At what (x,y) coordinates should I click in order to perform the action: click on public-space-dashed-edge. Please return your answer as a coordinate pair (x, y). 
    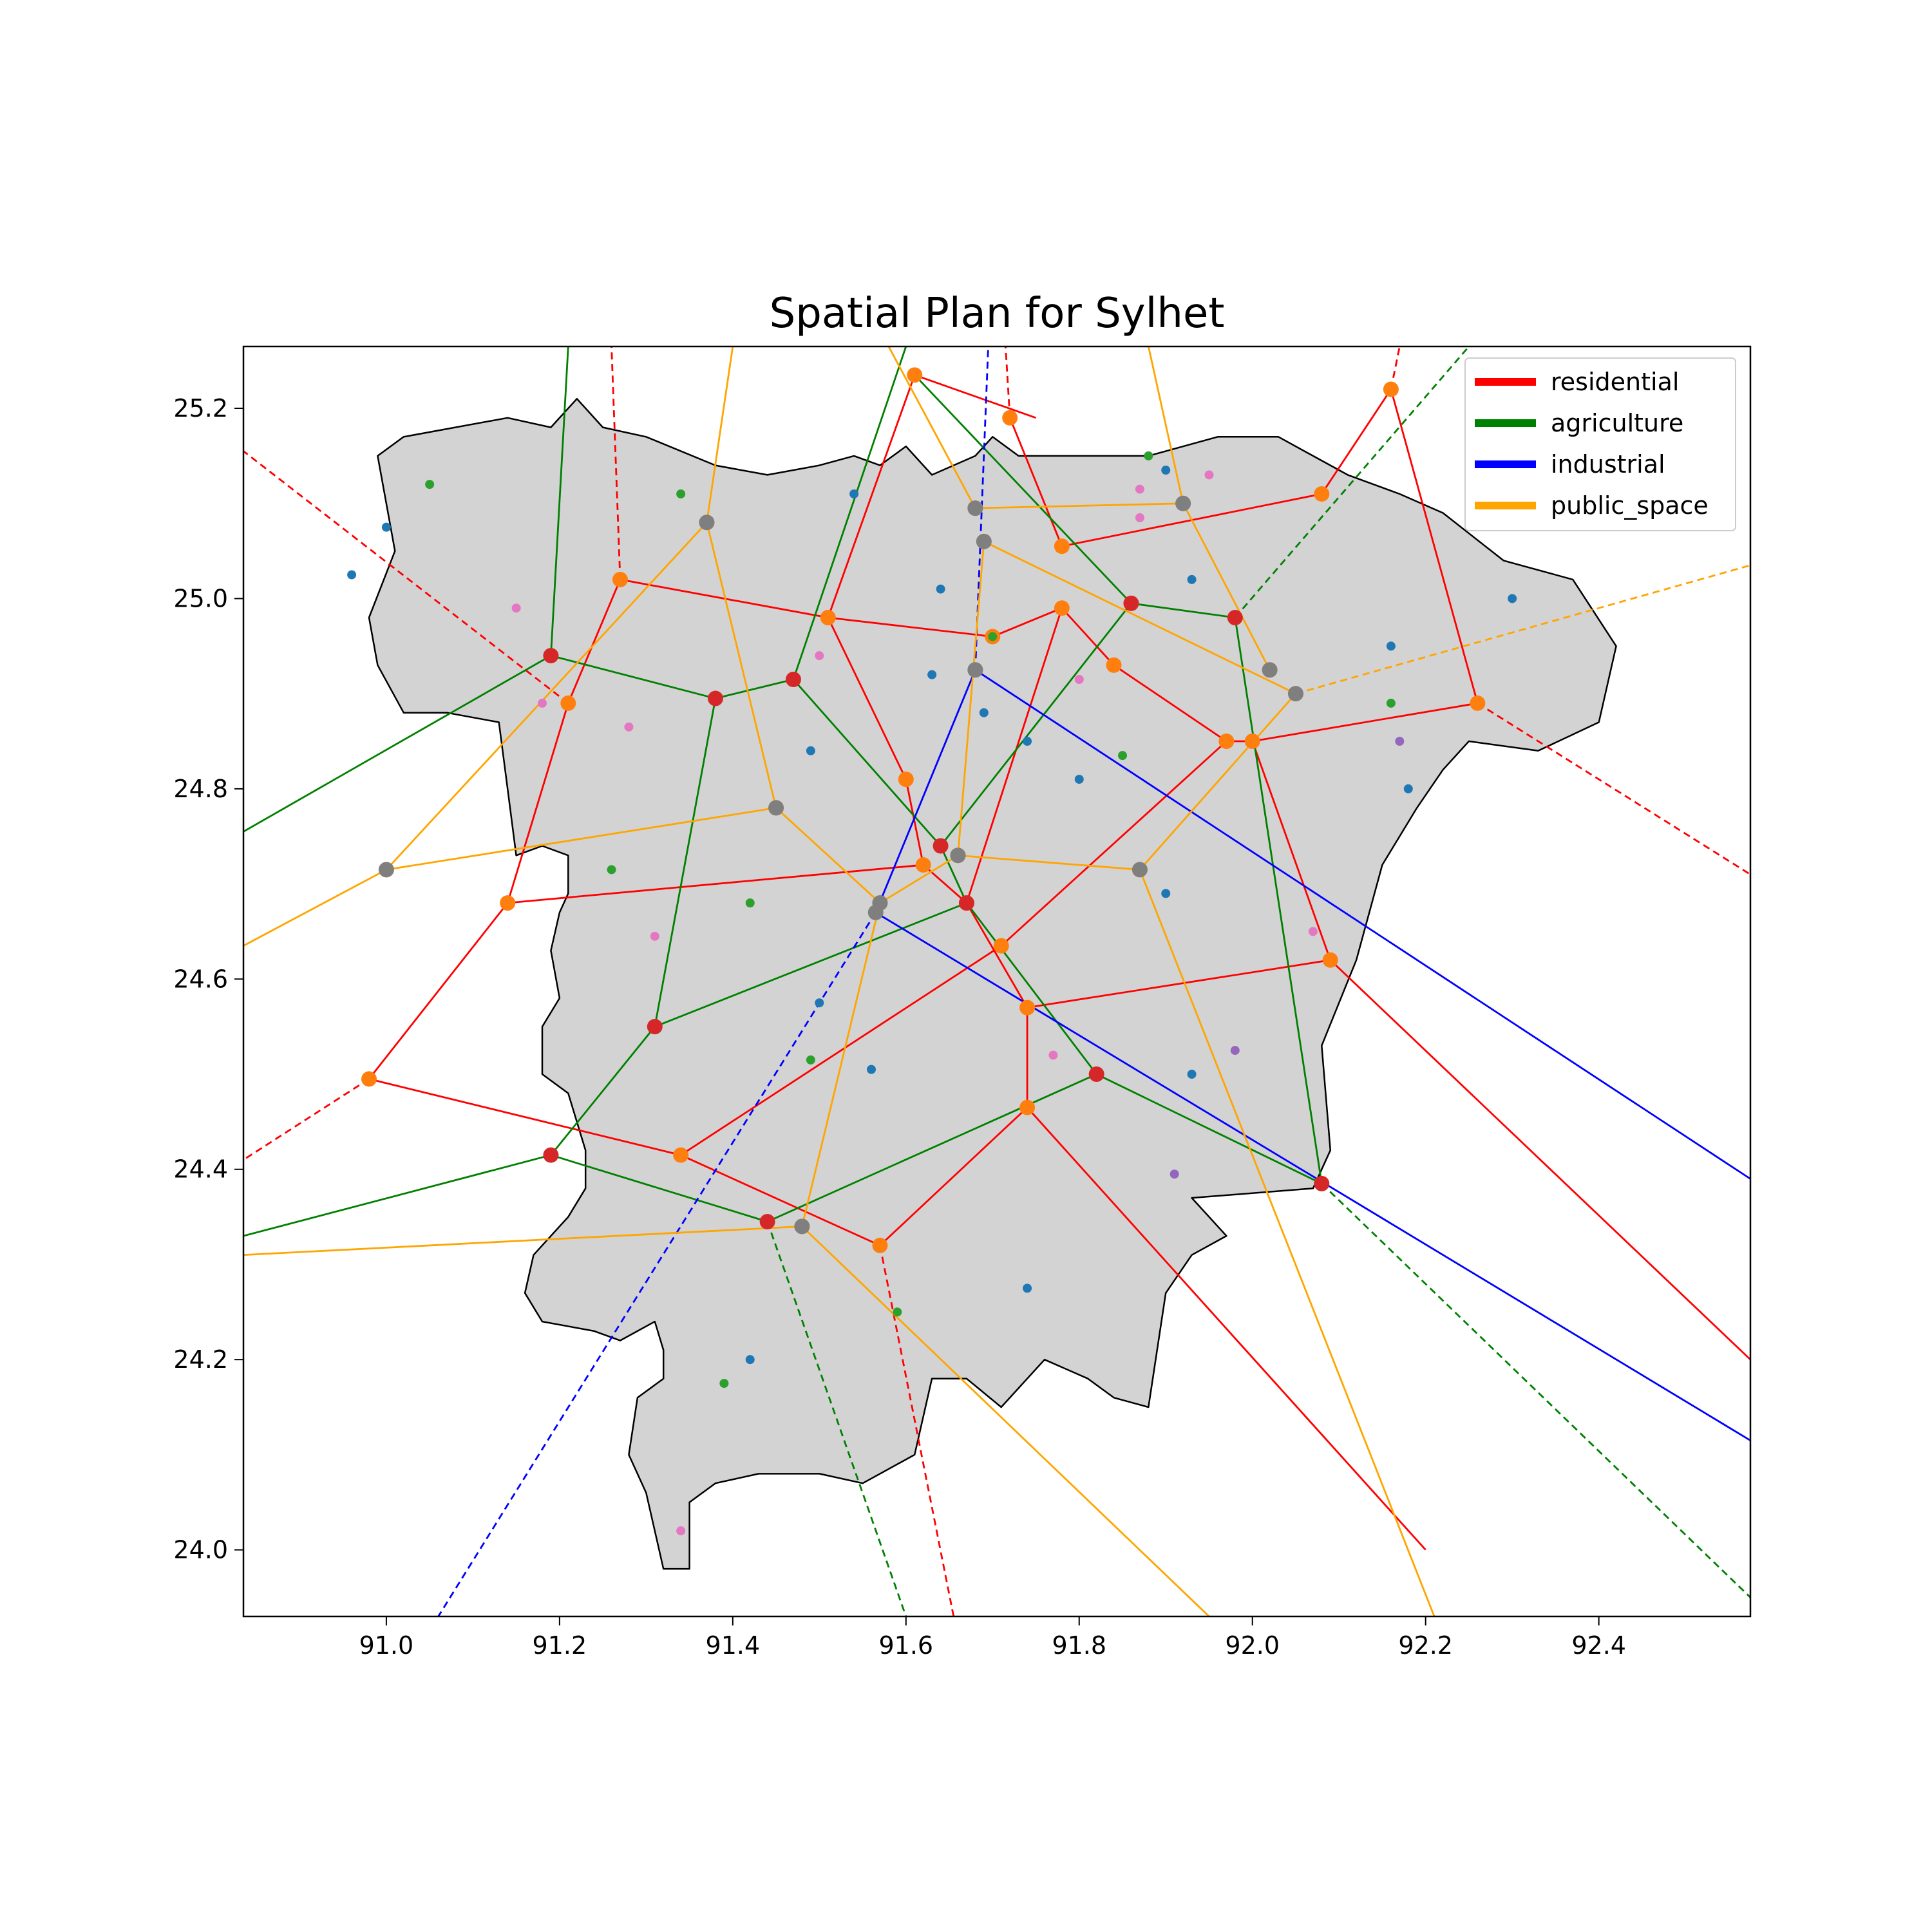
    Looking at the image, I should click on (1523, 629).